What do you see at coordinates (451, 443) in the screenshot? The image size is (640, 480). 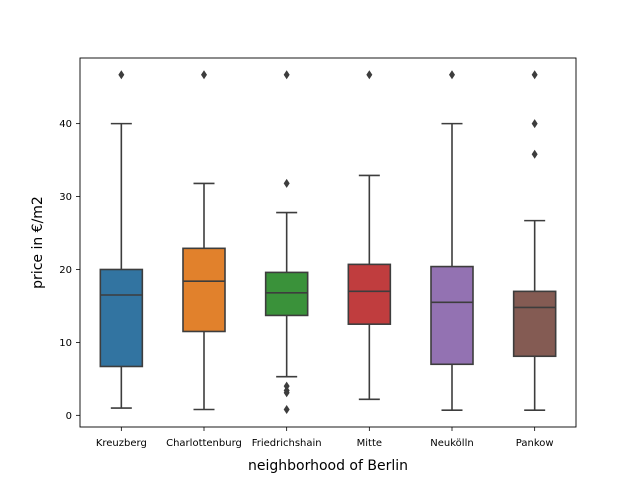 I see `x-tick-label: Neukölln` at bounding box center [451, 443].